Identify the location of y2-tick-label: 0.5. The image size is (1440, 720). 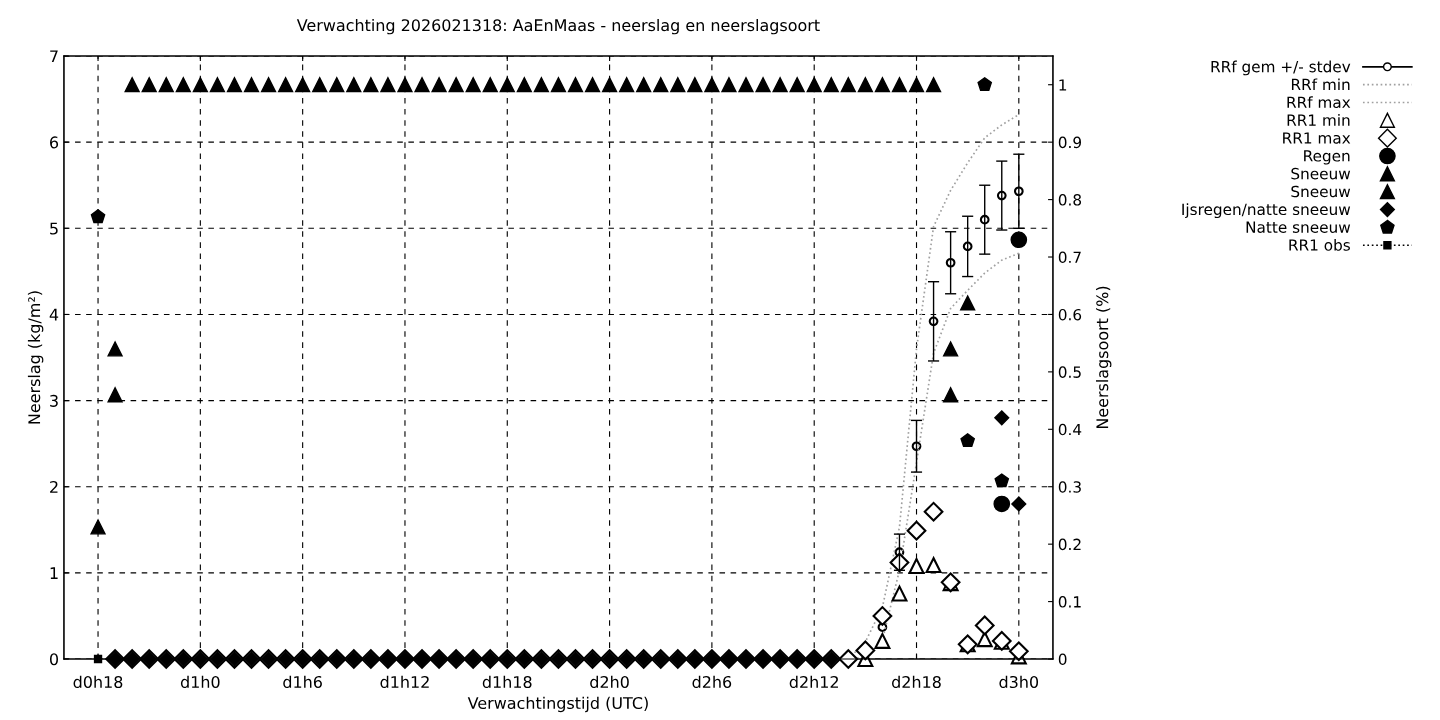
(1069, 372).